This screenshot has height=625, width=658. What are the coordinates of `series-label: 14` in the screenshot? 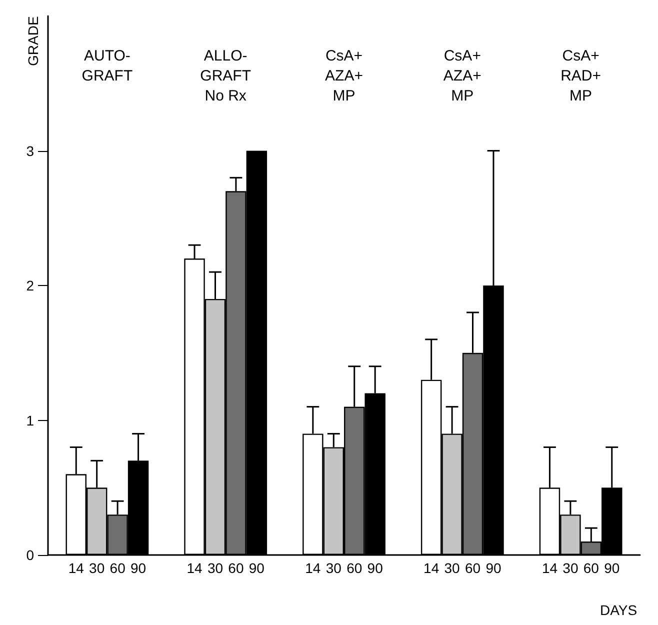 It's located at (76, 568).